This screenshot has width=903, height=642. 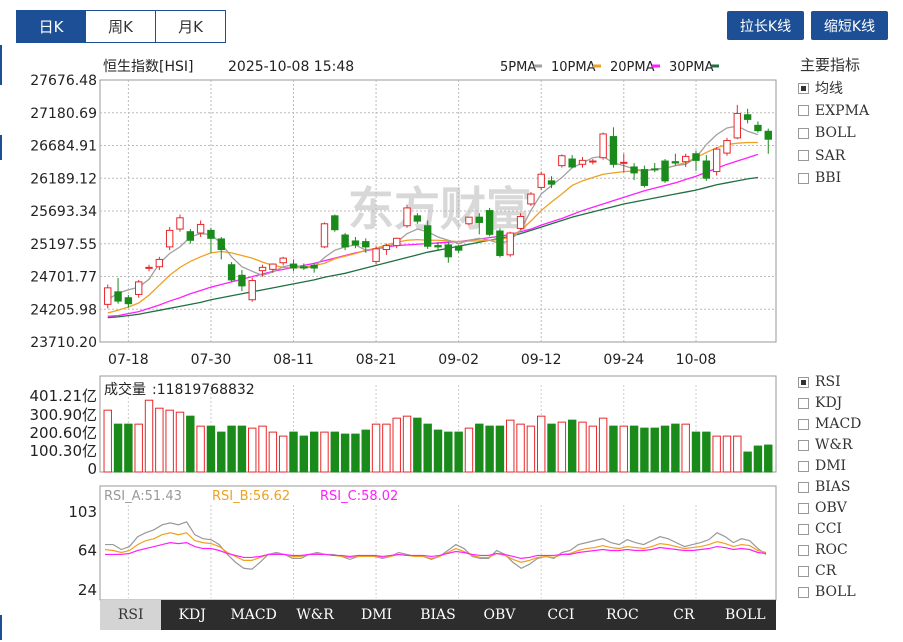 I want to click on x-tick-label: 07-30, so click(x=211, y=360).